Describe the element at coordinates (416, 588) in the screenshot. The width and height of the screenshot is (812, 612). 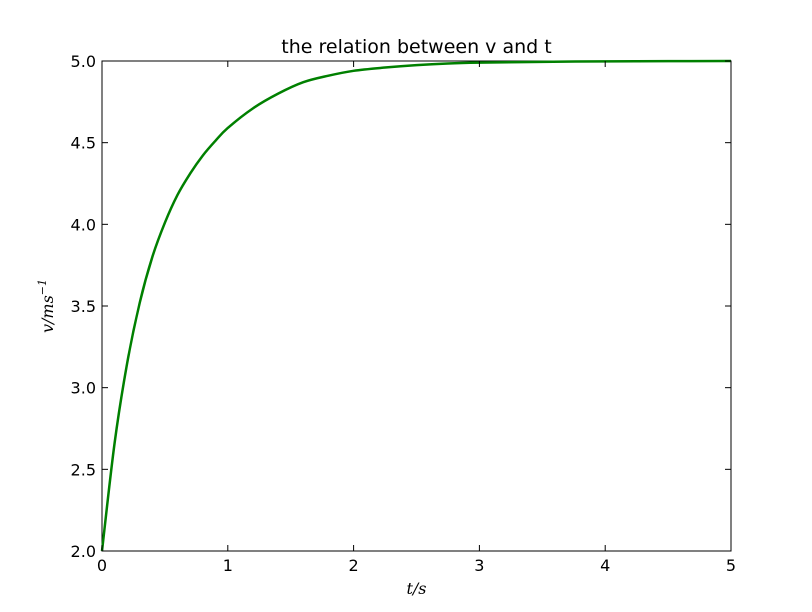
I see `x-axis-label: t/s` at that location.